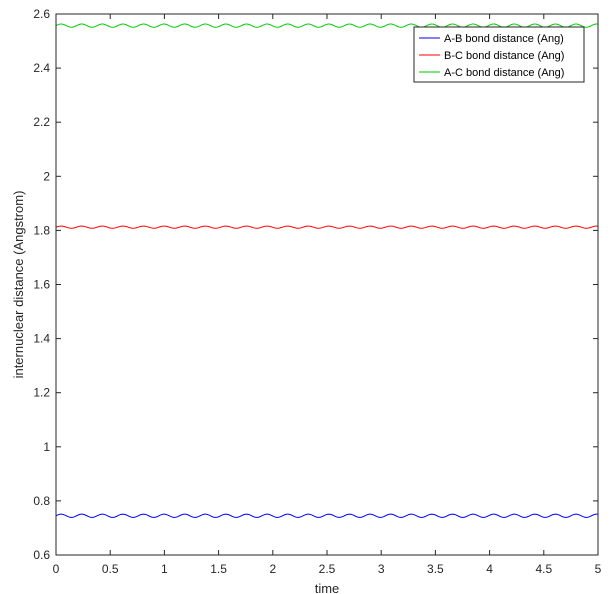  Describe the element at coordinates (504, 73) in the screenshot. I see `legend-label: A-C bond distance (Ang)` at that location.